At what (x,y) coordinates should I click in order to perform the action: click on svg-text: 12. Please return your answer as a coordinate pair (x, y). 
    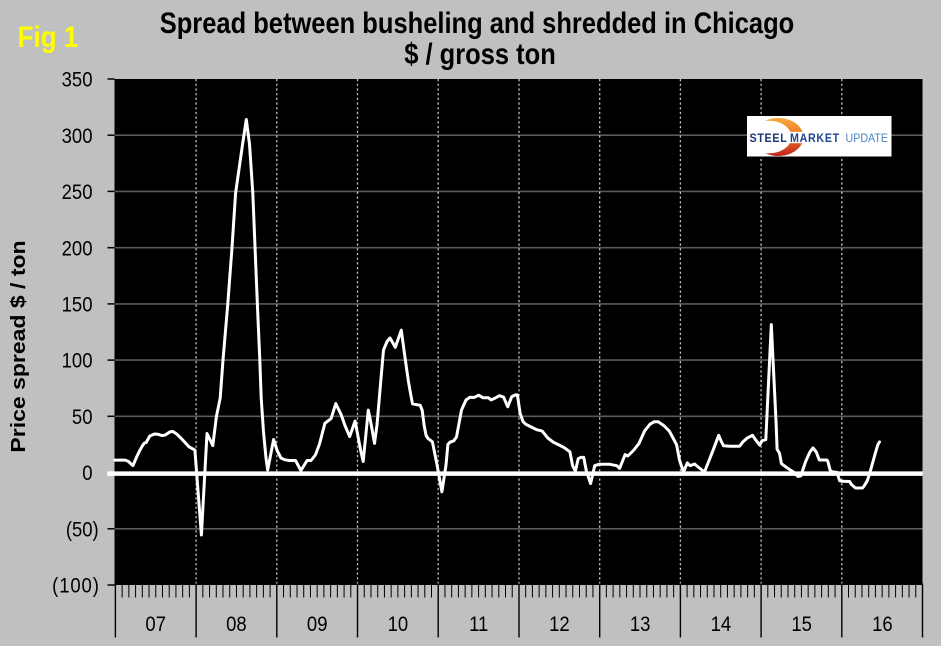
    Looking at the image, I should click on (559, 624).